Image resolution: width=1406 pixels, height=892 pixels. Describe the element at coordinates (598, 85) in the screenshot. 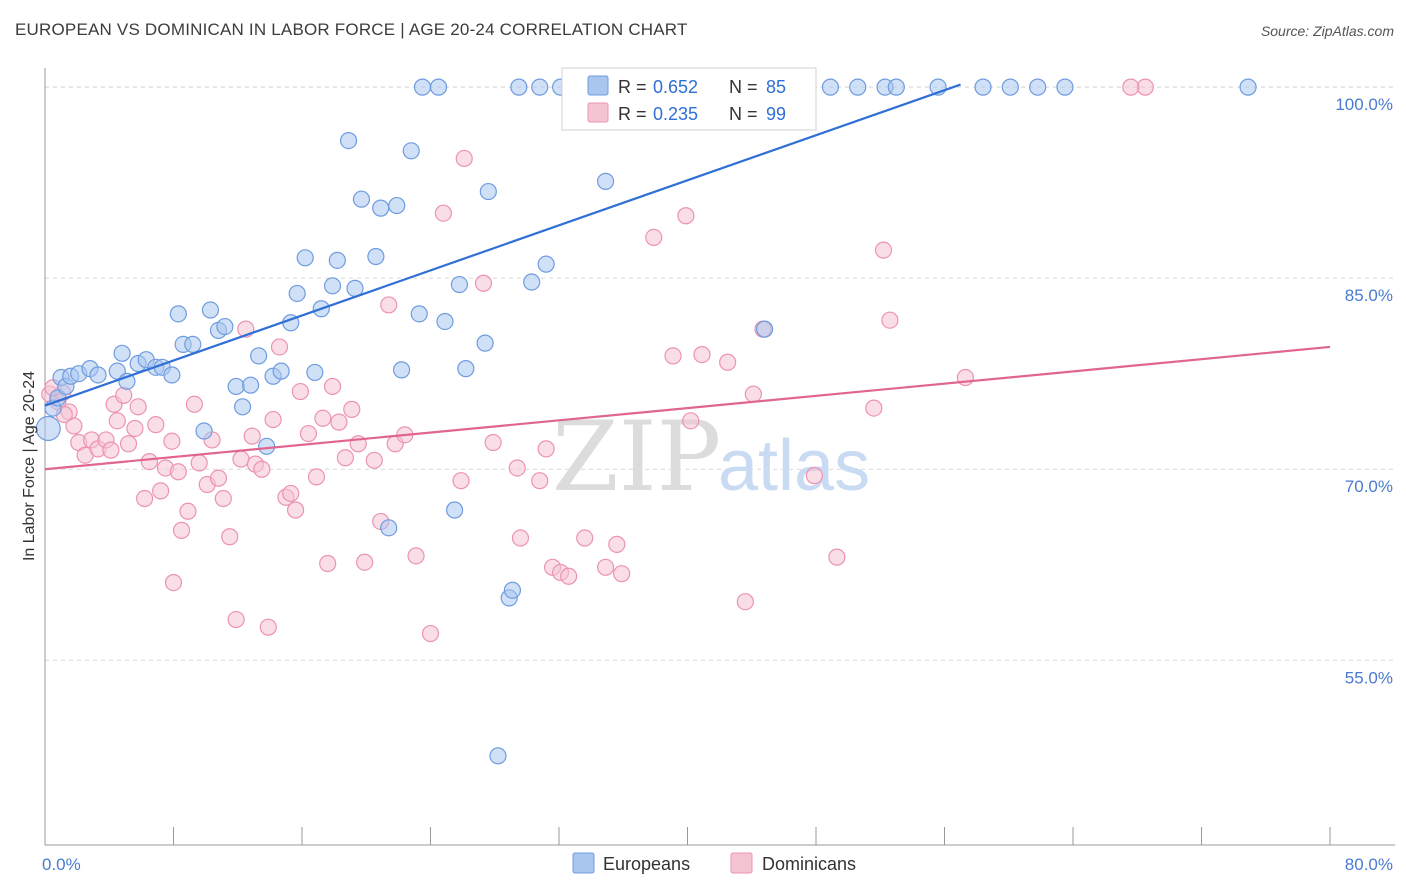

I see `legend-swatch-europeans` at that location.